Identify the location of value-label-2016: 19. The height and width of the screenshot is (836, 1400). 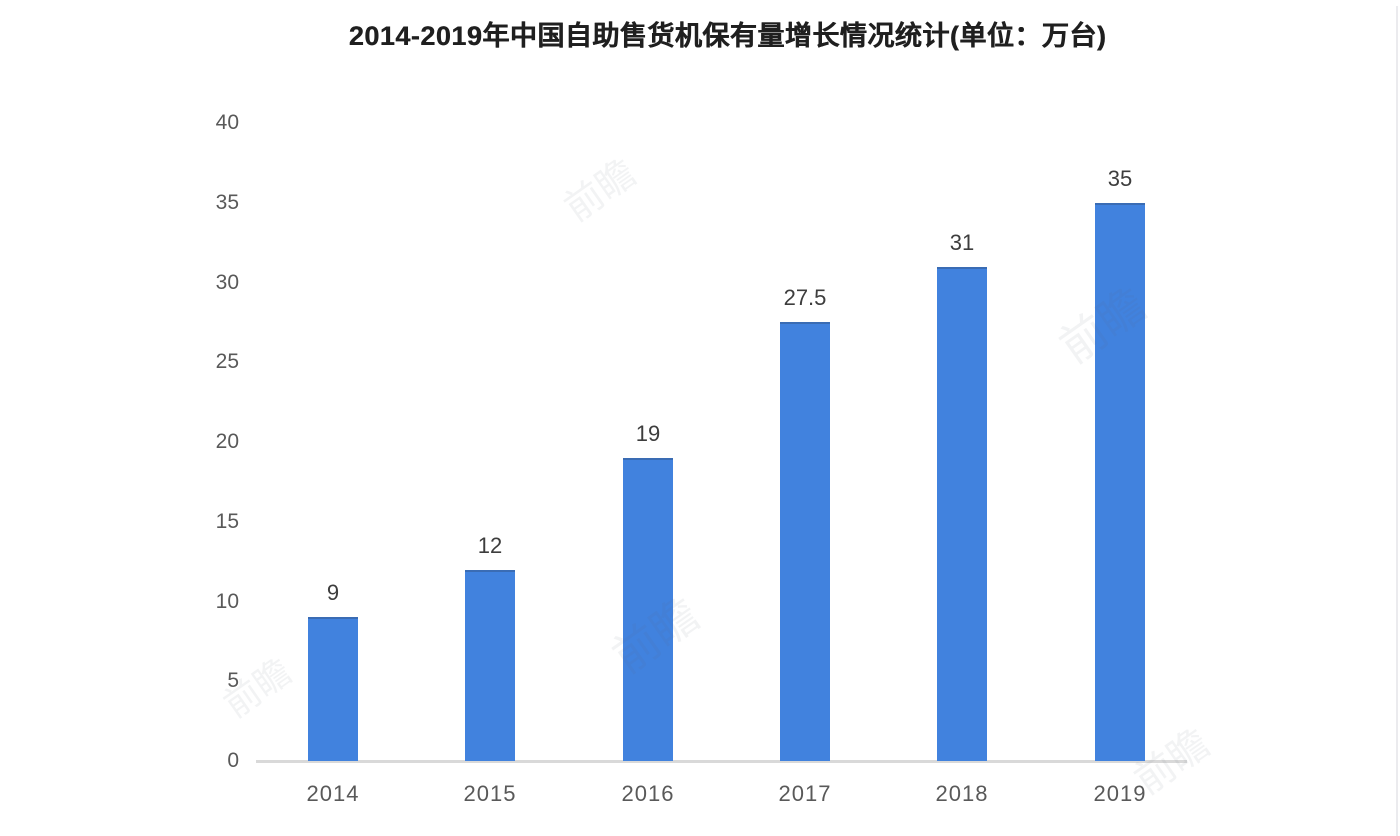
(648, 433).